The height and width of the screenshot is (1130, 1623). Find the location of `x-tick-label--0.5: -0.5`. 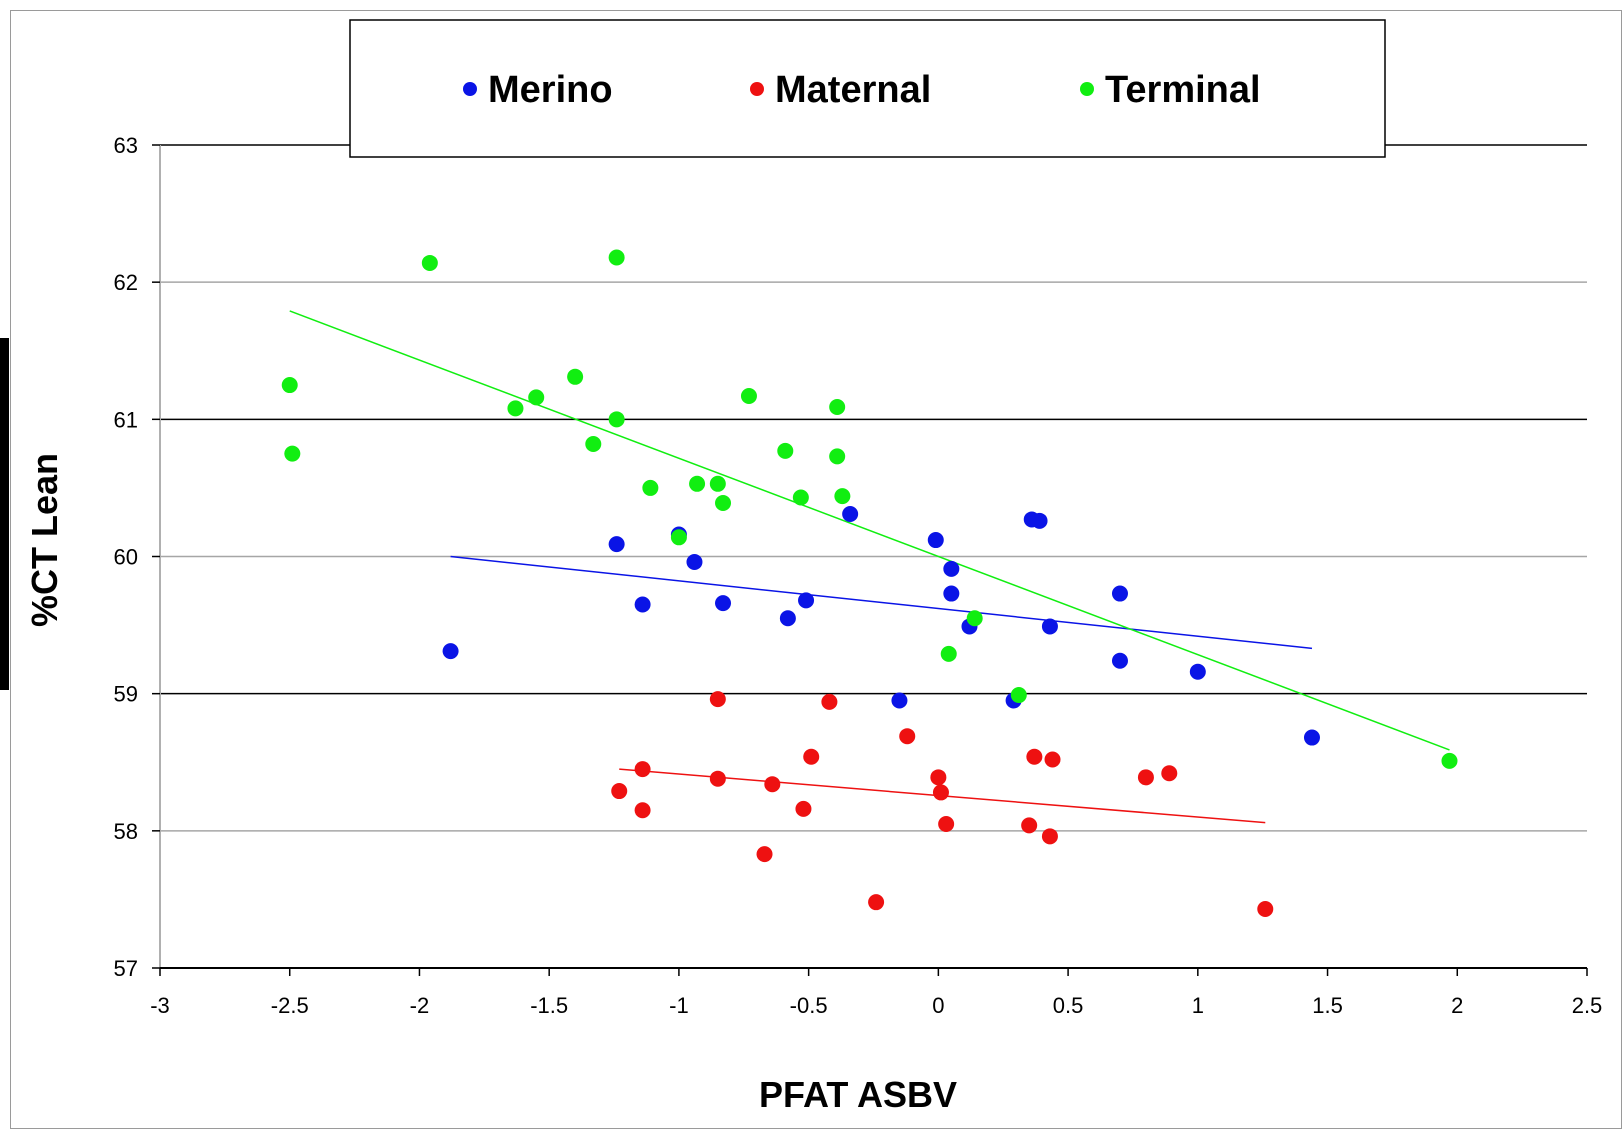

x-tick-label--0.5: -0.5 is located at coordinates (809, 1005).